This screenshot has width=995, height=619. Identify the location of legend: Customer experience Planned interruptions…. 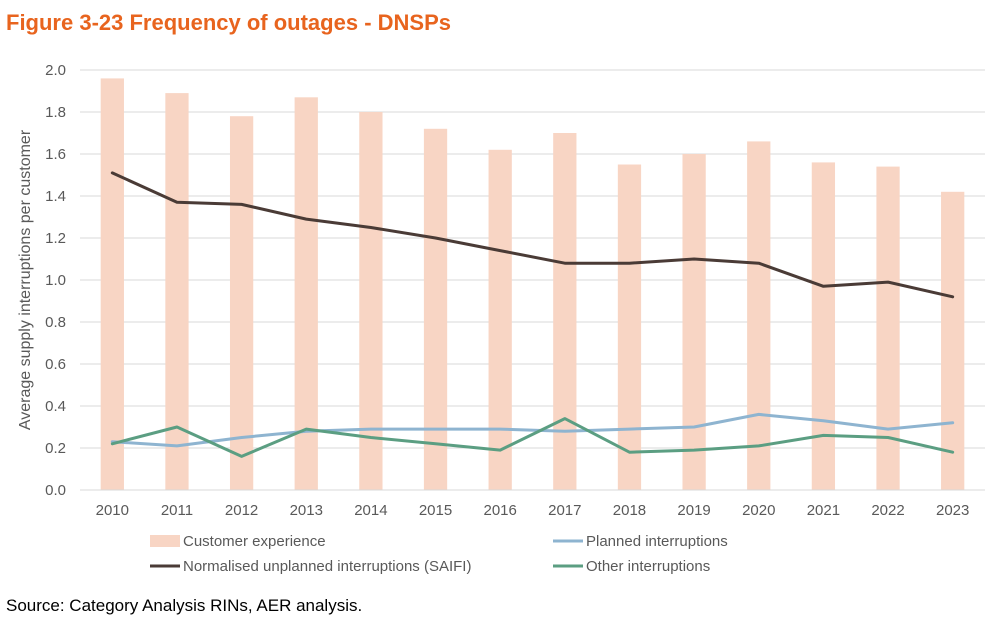
(439, 554).